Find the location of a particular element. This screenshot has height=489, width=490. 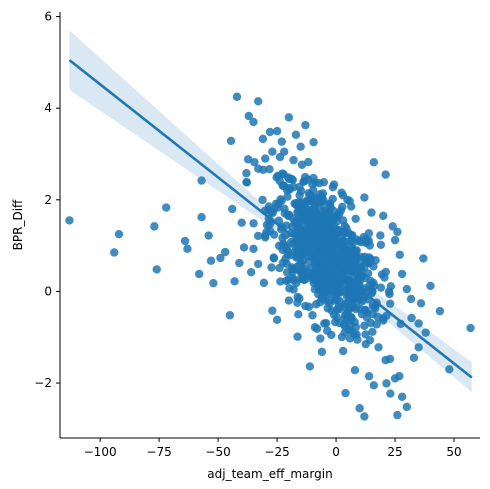

x-axis-ticks: −100 −75 −50 −25 0 25 50 is located at coordinates (273, 448).